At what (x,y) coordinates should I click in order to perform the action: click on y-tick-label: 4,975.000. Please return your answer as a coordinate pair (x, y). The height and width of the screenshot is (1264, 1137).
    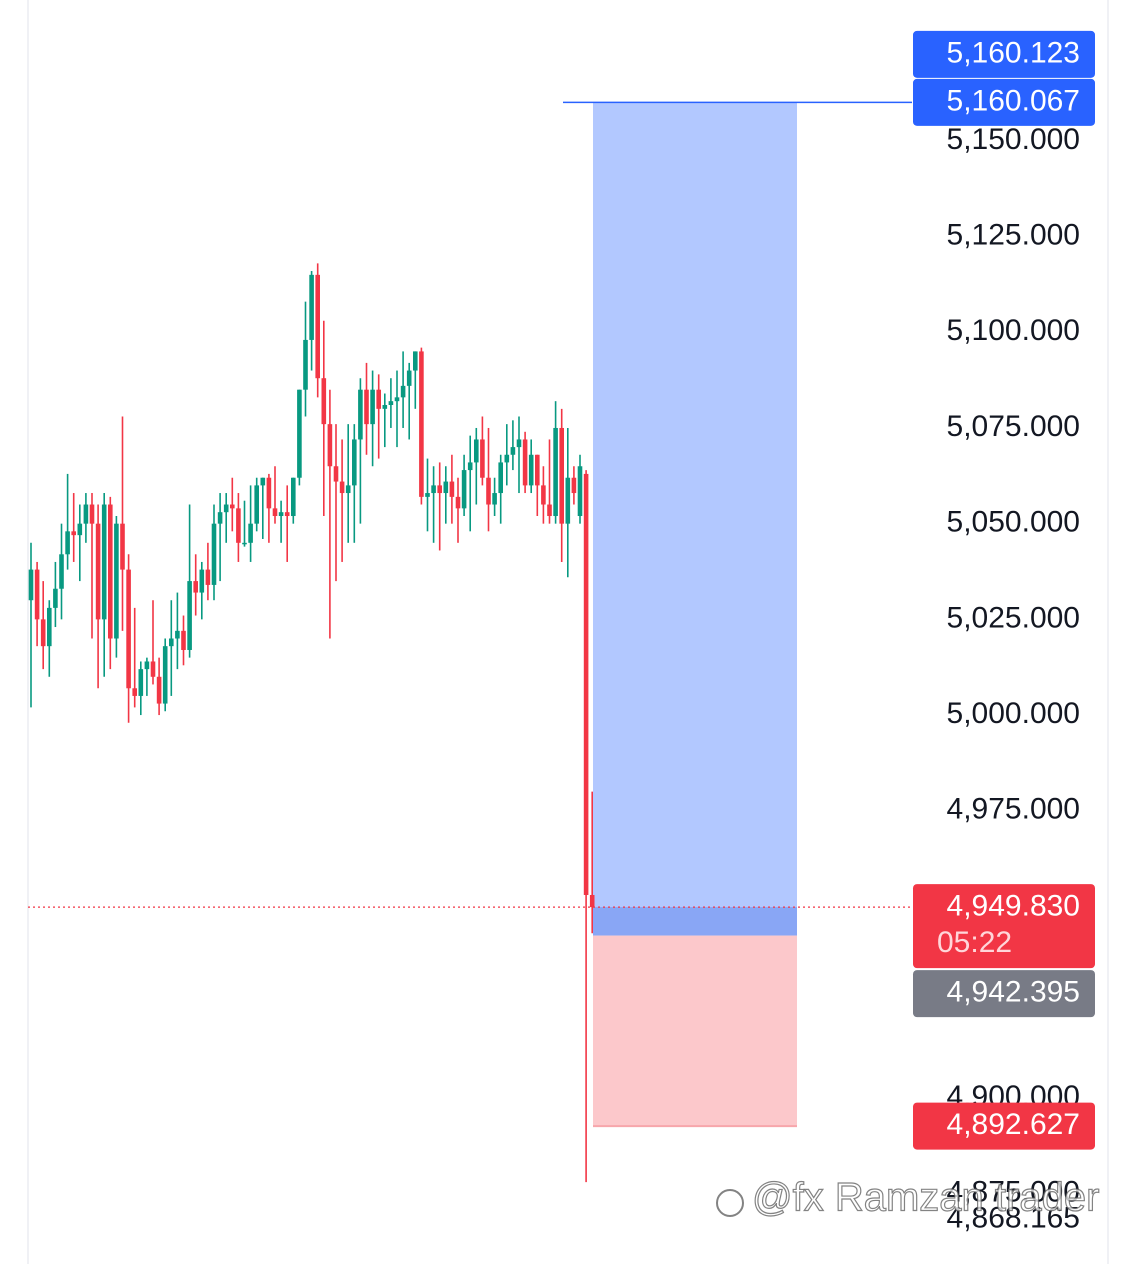
    Looking at the image, I should click on (1013, 809).